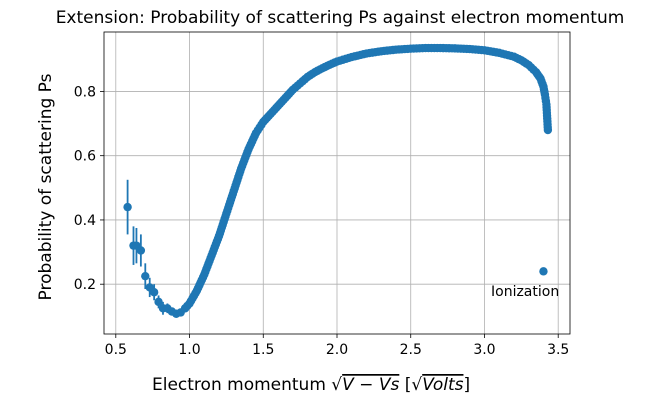  What do you see at coordinates (85, 285) in the screenshot?
I see `y-tick-label: 0.2` at bounding box center [85, 285].